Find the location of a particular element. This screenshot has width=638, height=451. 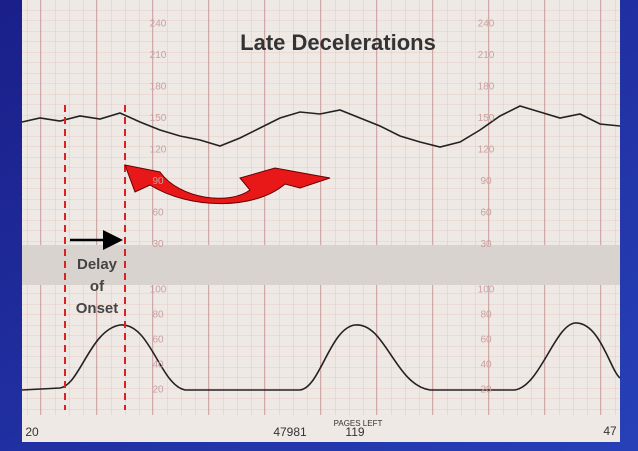

heart-rate-trace is located at coordinates (321, 126).